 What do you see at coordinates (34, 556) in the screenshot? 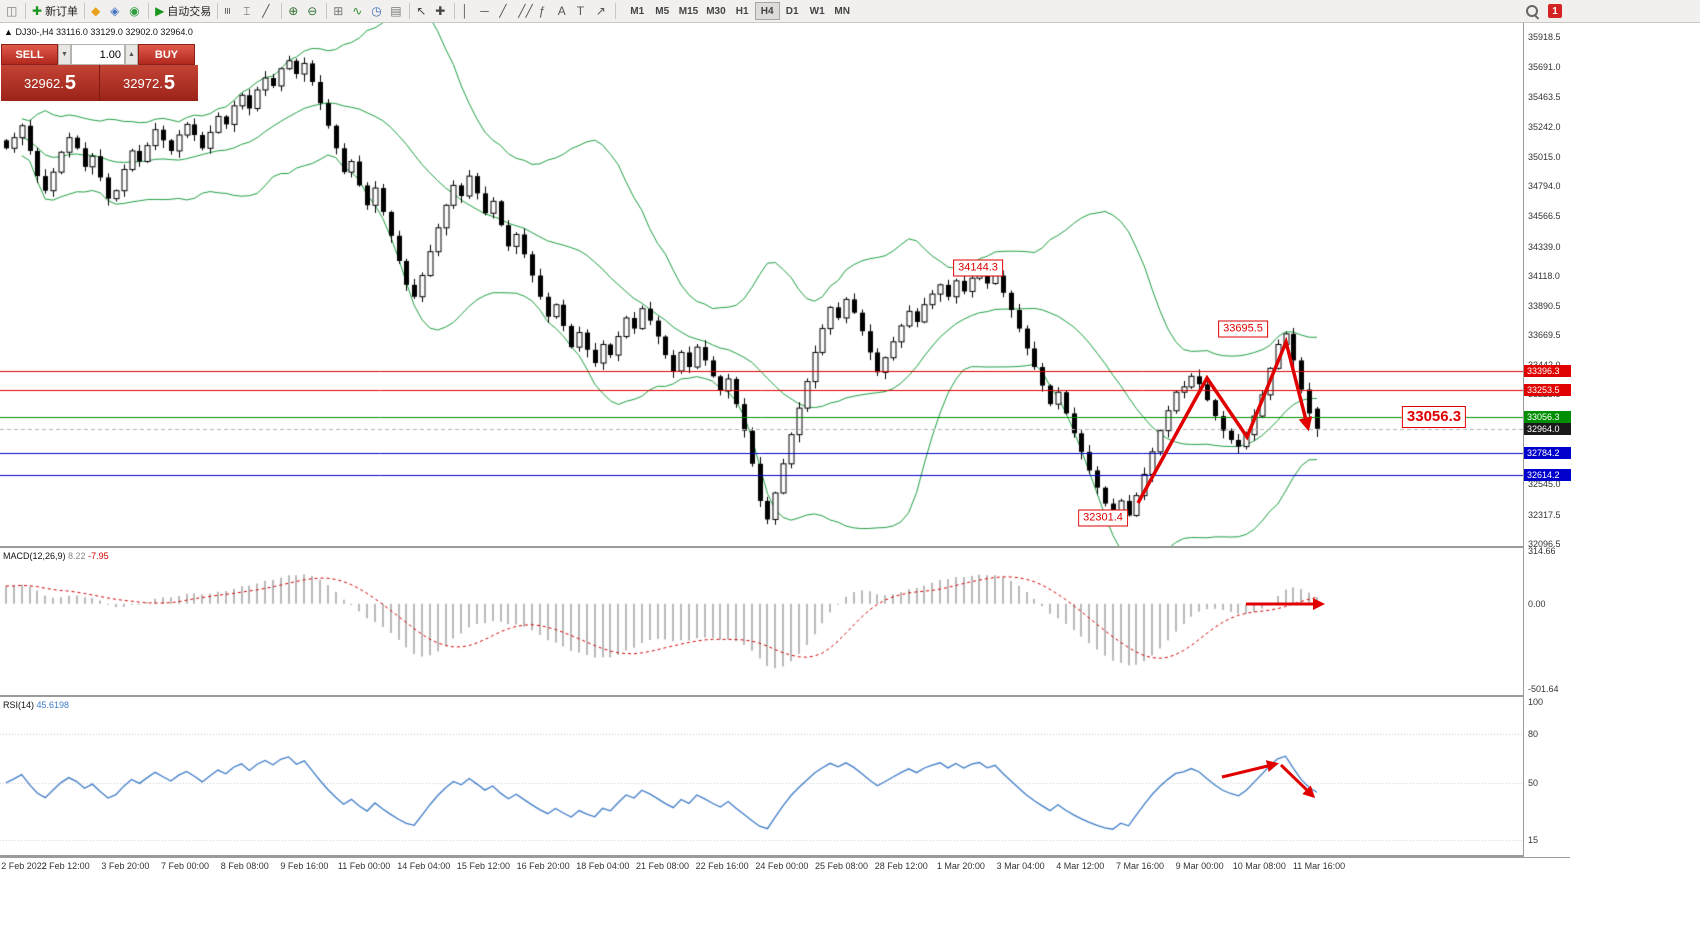
I see `macd-name: MACD(12,26,9)` at bounding box center [34, 556].